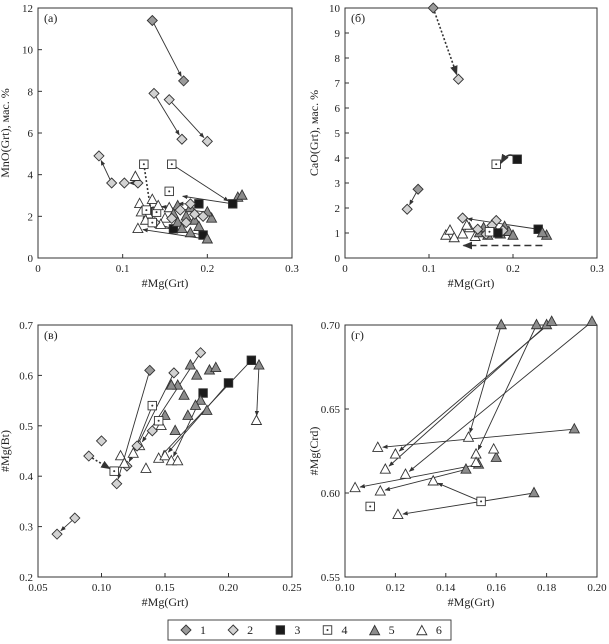 The width and height of the screenshot is (609, 644). I want to click on y-tick-label: 0, so click(31, 259).